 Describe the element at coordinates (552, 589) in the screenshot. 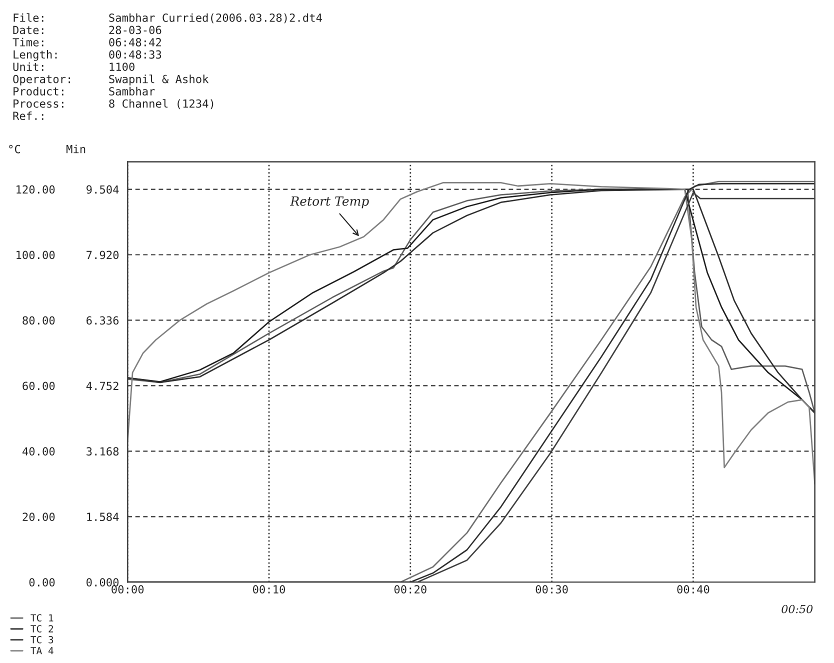

I see `x-tick-label: 00:30` at that location.